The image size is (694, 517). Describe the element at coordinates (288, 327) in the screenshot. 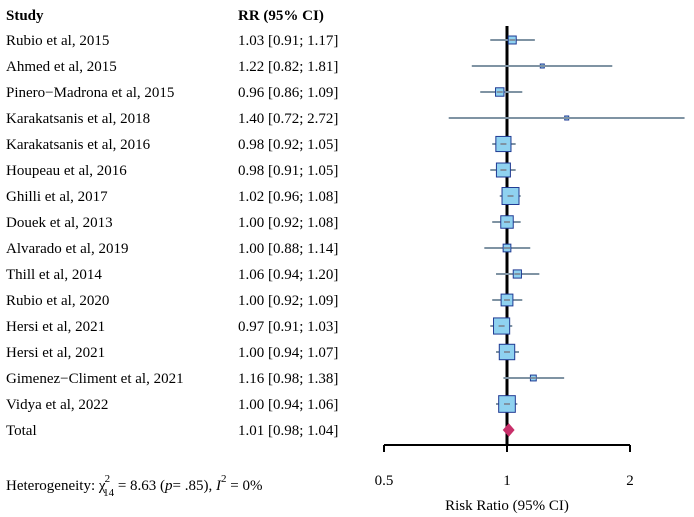

I see `study-ci: 0.97 [0.91; 1.03]` at that location.